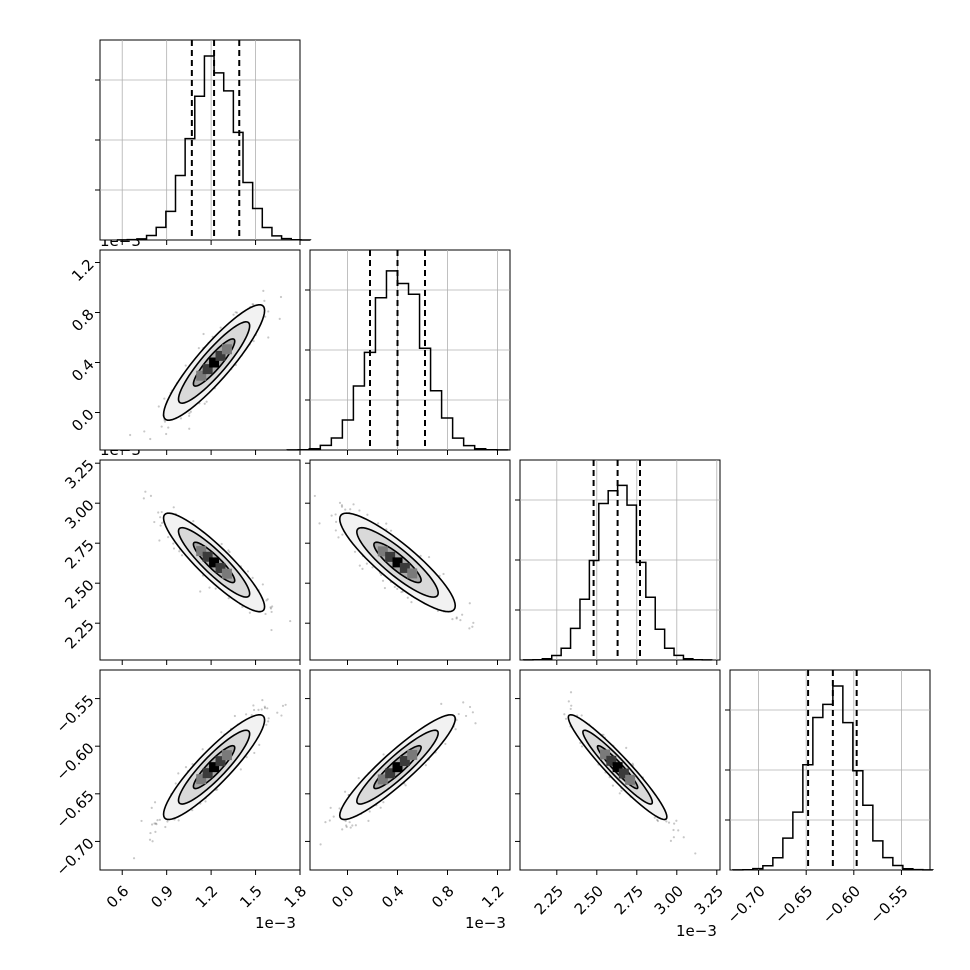 Image resolution: width=970 pixels, height=970 pixels. I want to click on offset-label-p2-bottom: 1e−3, so click(696, 931).